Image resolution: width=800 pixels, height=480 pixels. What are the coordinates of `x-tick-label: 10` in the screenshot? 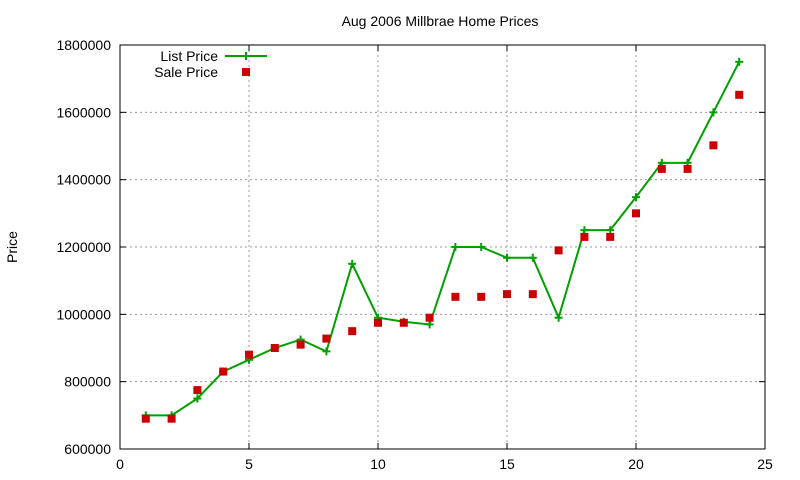 It's located at (378, 464).